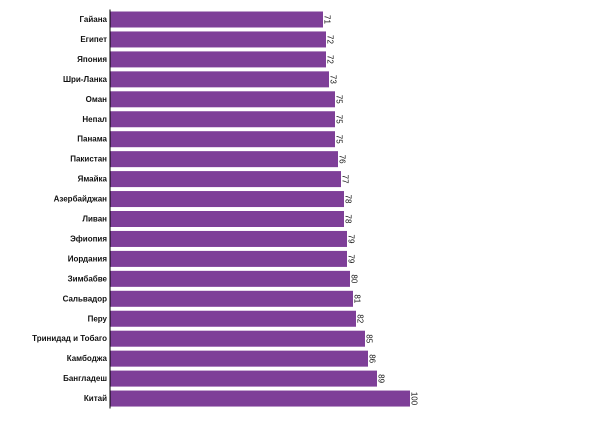 The height and width of the screenshot is (423, 600). Describe the element at coordinates (94, 219) in the screenshot. I see `category-label-10: Ливан` at that location.